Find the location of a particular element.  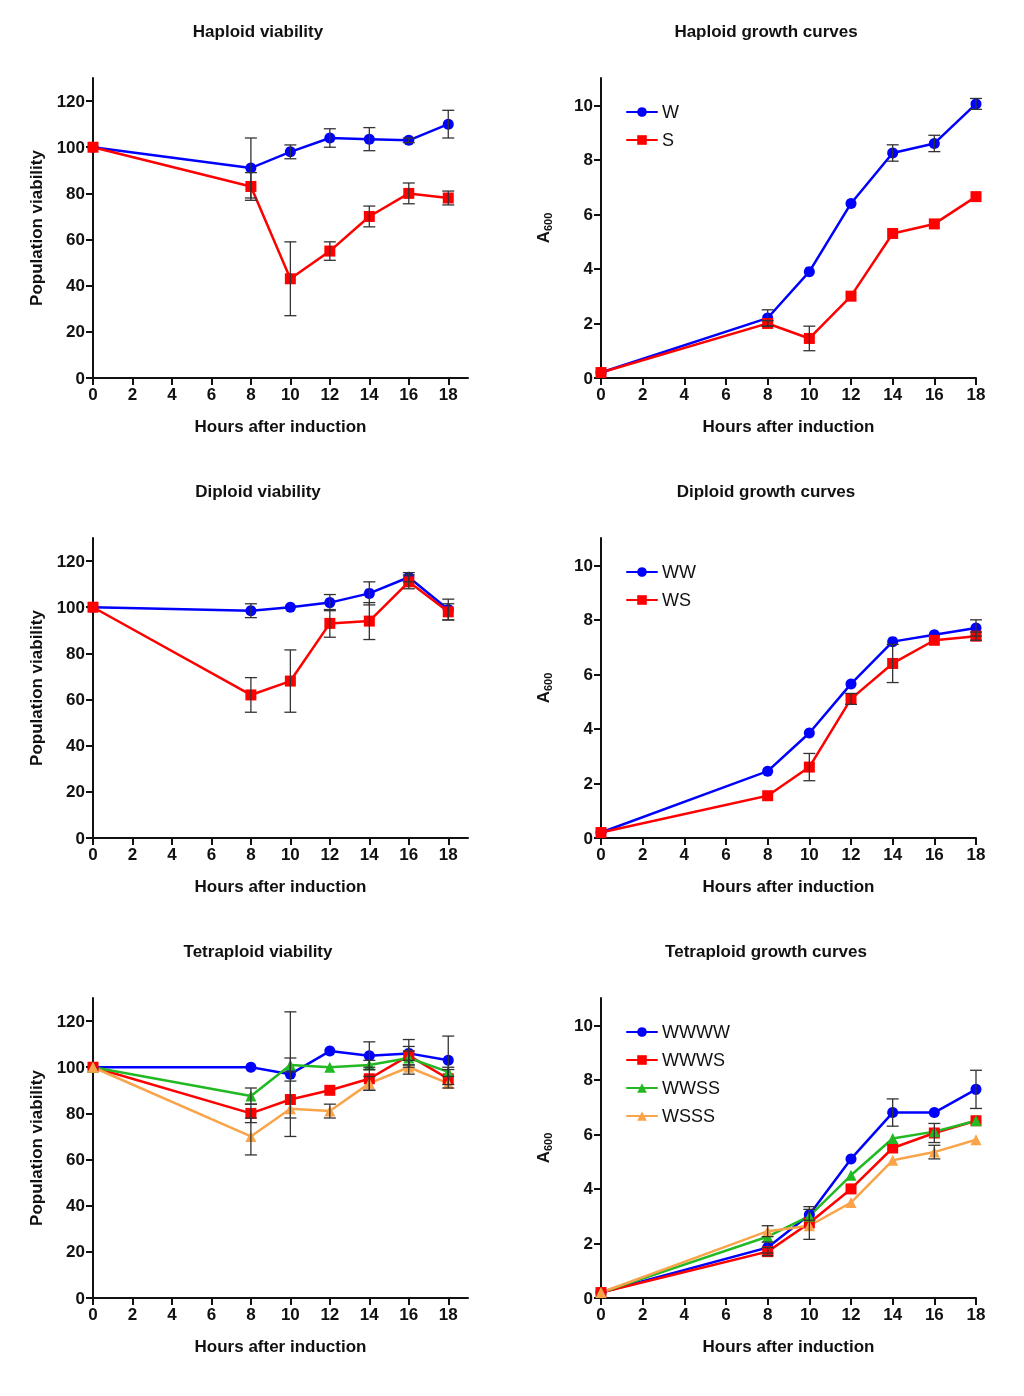

chart-title: Tetraploid viability is located at coordinates (258, 951).